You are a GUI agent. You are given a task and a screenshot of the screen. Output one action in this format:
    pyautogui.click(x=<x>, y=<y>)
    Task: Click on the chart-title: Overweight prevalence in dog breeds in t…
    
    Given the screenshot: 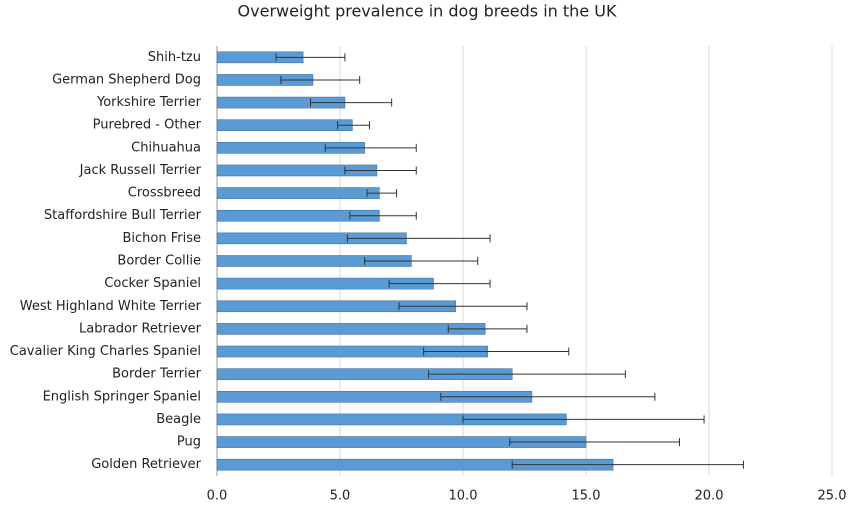 What is the action you would take?
    pyautogui.click(x=427, y=11)
    